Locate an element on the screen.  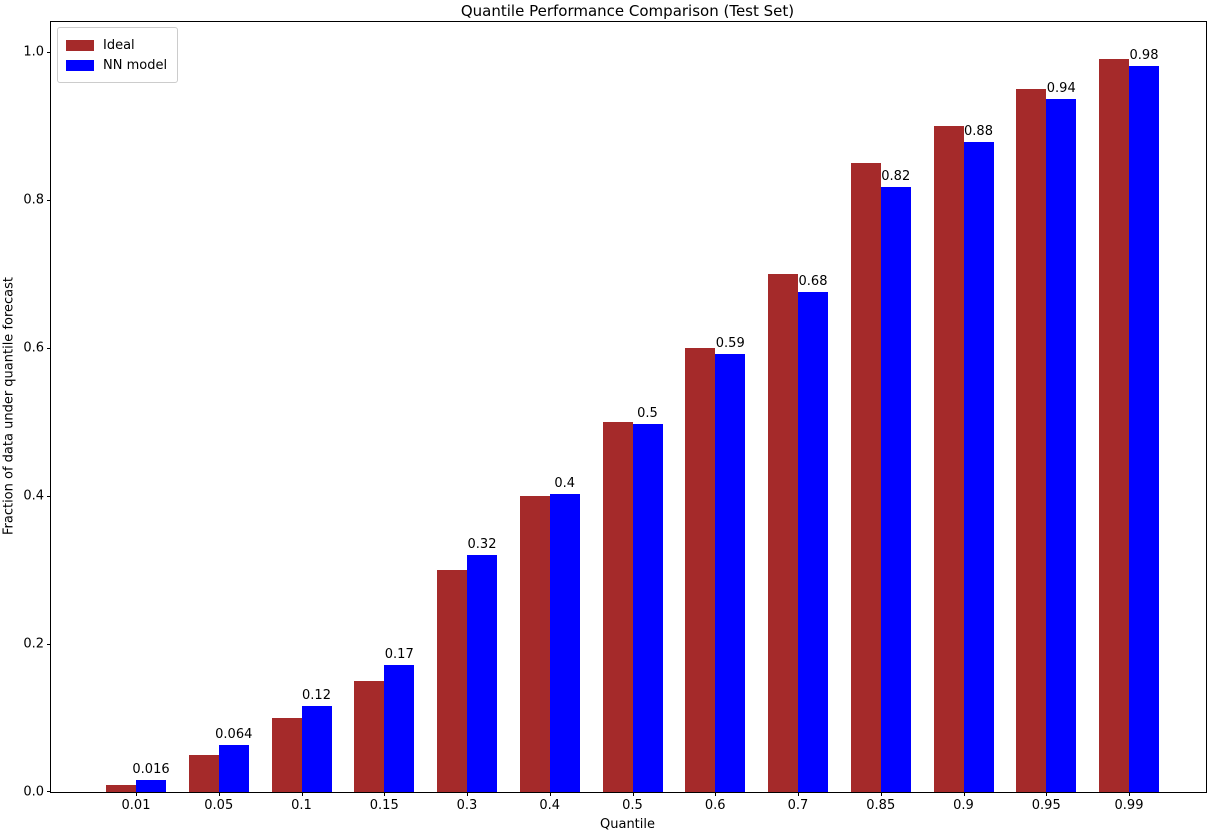
x-tick-label: 0.9 is located at coordinates (963, 805).